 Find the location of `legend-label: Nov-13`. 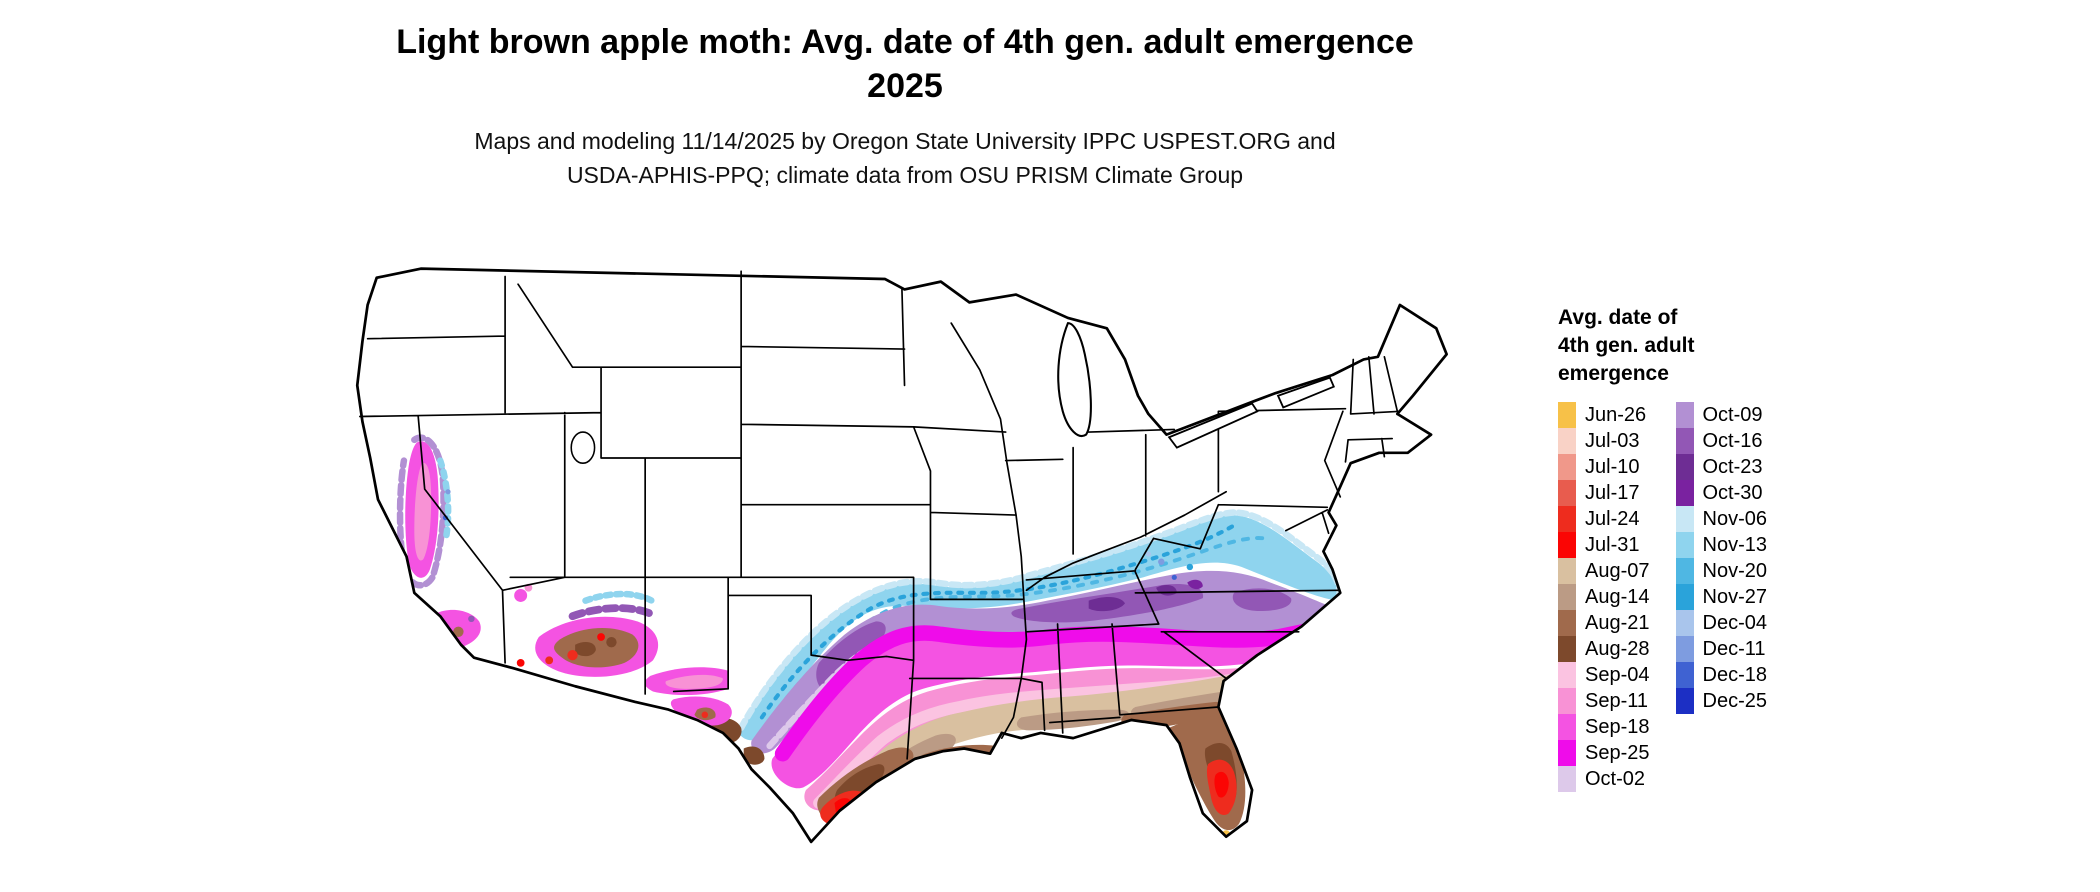

legend-label: Nov-13 is located at coordinates (1734, 545).